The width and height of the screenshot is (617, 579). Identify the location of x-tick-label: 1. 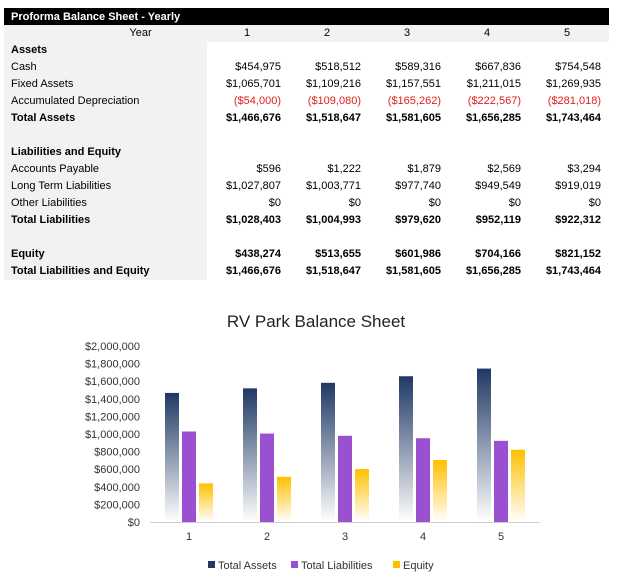
(189, 537).